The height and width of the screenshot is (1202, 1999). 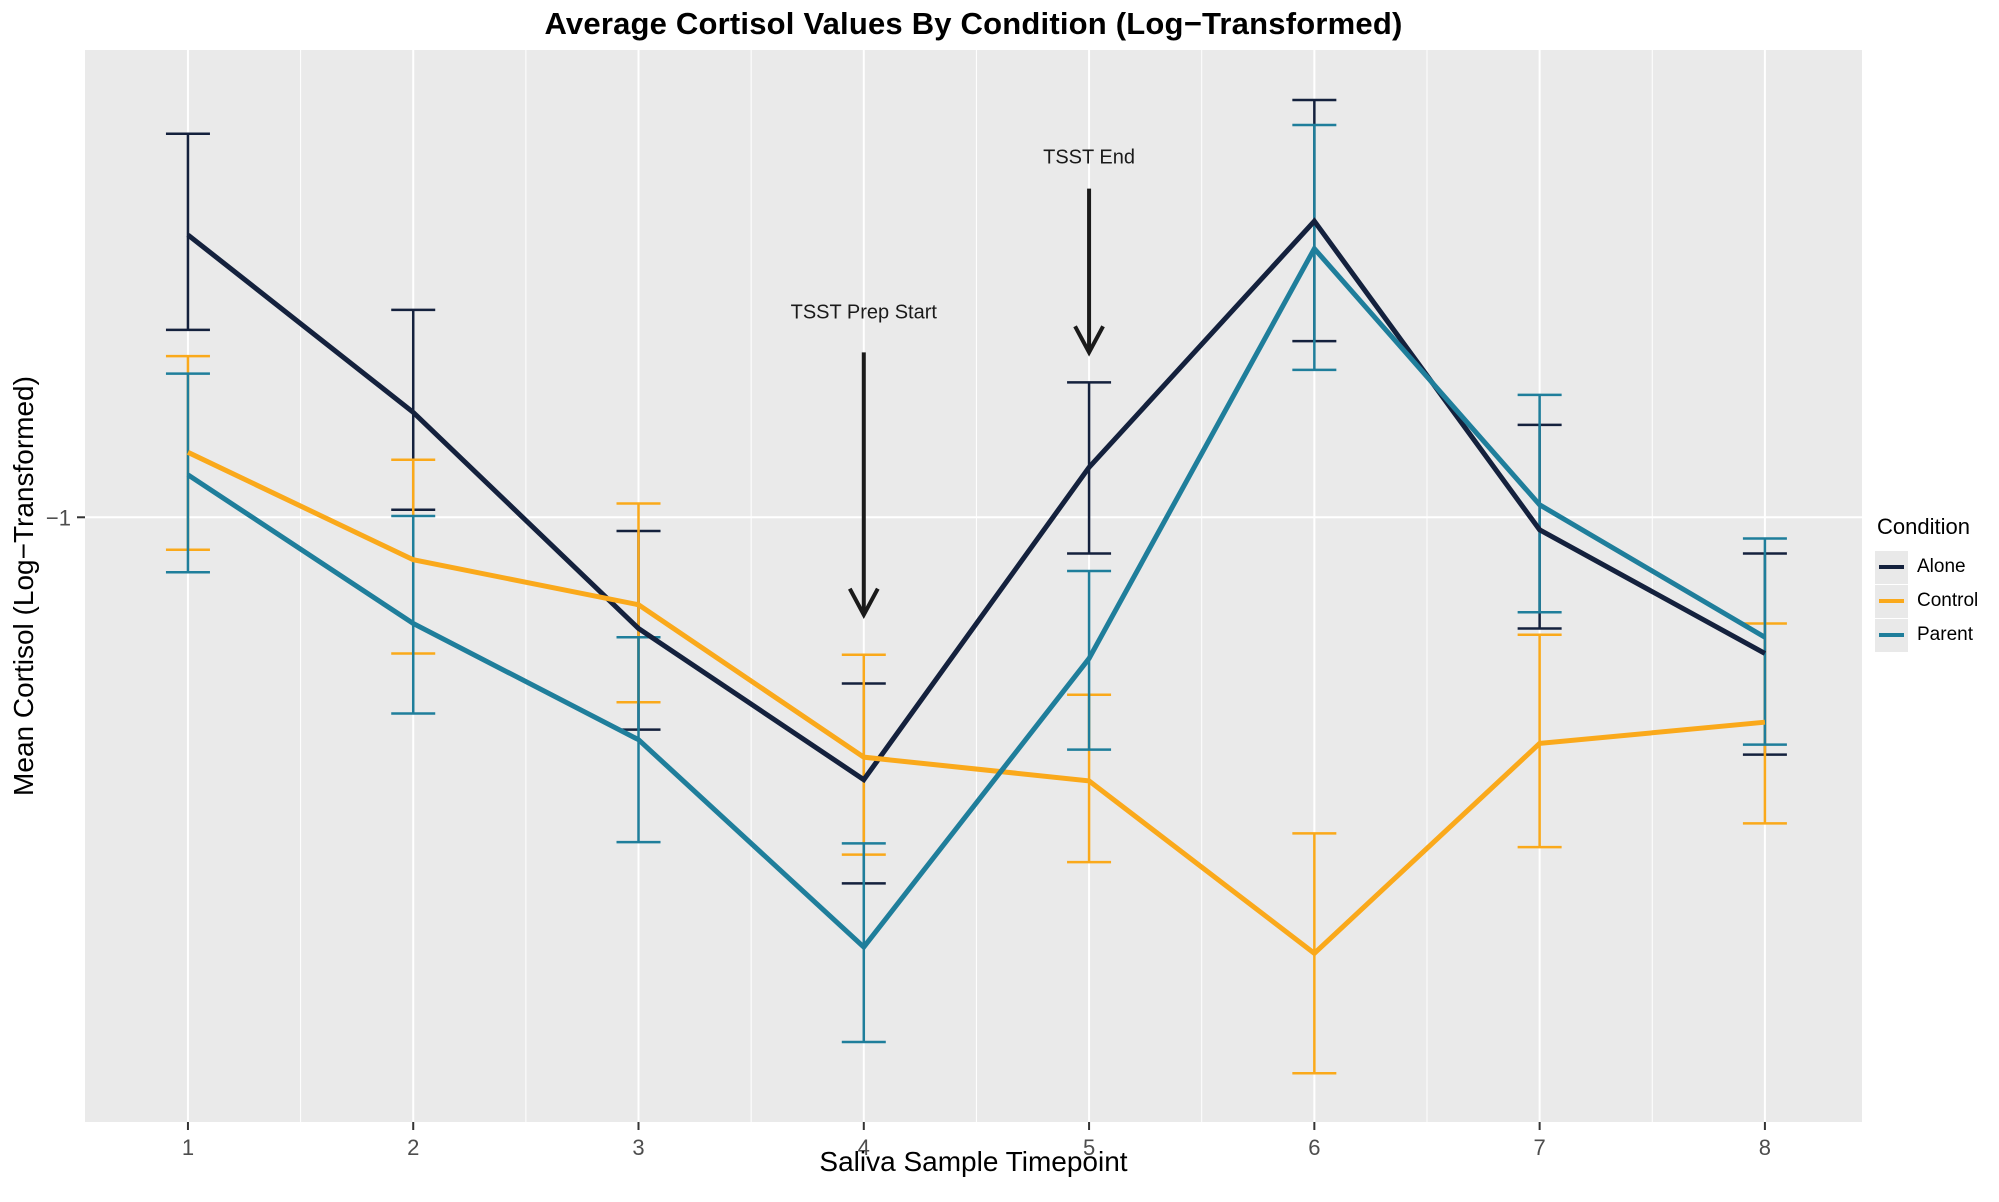 What do you see at coordinates (864, 1147) in the screenshot?
I see `x-tick-label: 4` at bounding box center [864, 1147].